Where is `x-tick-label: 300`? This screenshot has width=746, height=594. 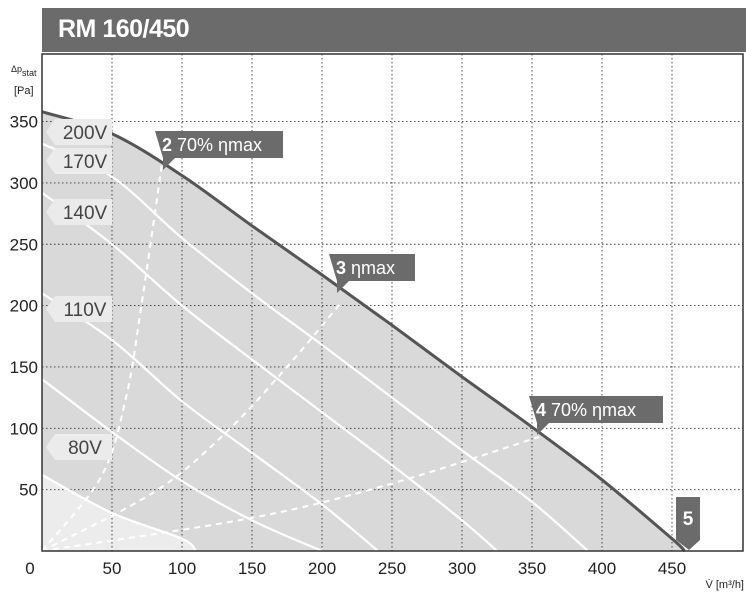
x-tick-label: 300 is located at coordinates (462, 568).